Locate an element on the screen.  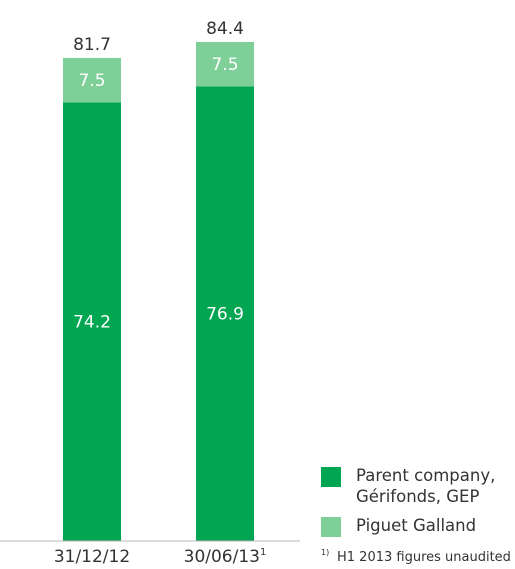
x-tick-text-31-12-12: 31/12/12 is located at coordinates (92, 557).